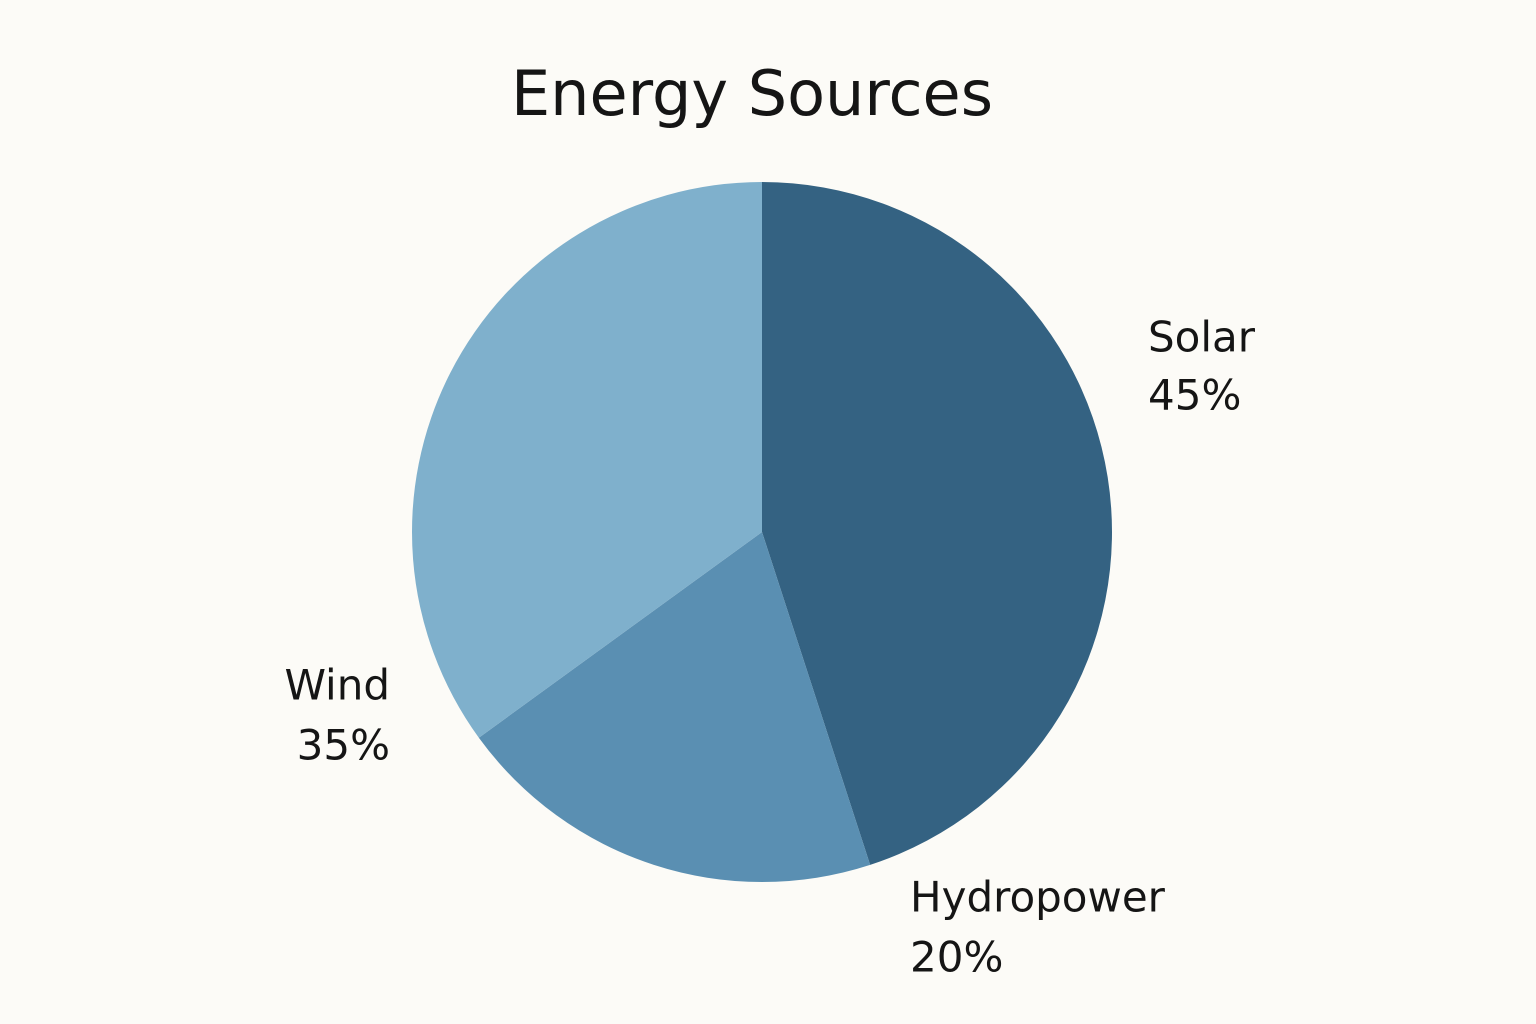 This screenshot has height=1024, width=1536. Describe the element at coordinates (1038, 897) in the screenshot. I see `slice-label: Hydropower` at that location.